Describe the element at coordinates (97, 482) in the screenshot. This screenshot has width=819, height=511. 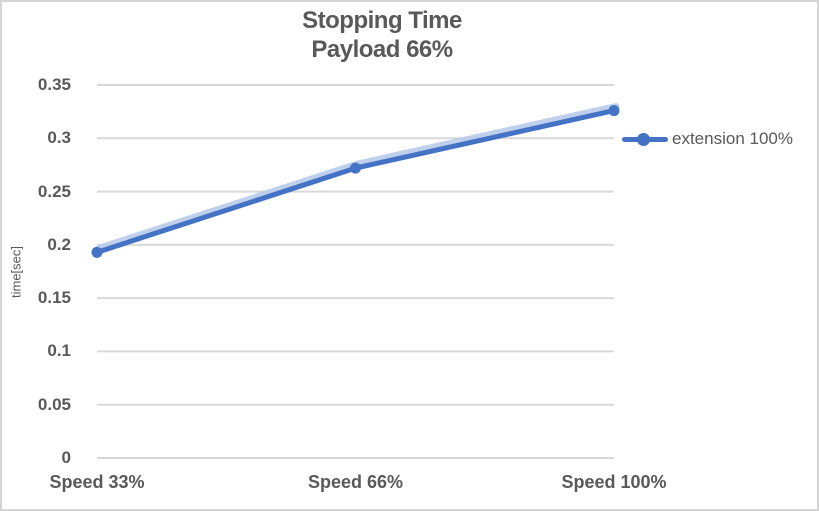
I see `x-category-label: Speed 33%` at that location.